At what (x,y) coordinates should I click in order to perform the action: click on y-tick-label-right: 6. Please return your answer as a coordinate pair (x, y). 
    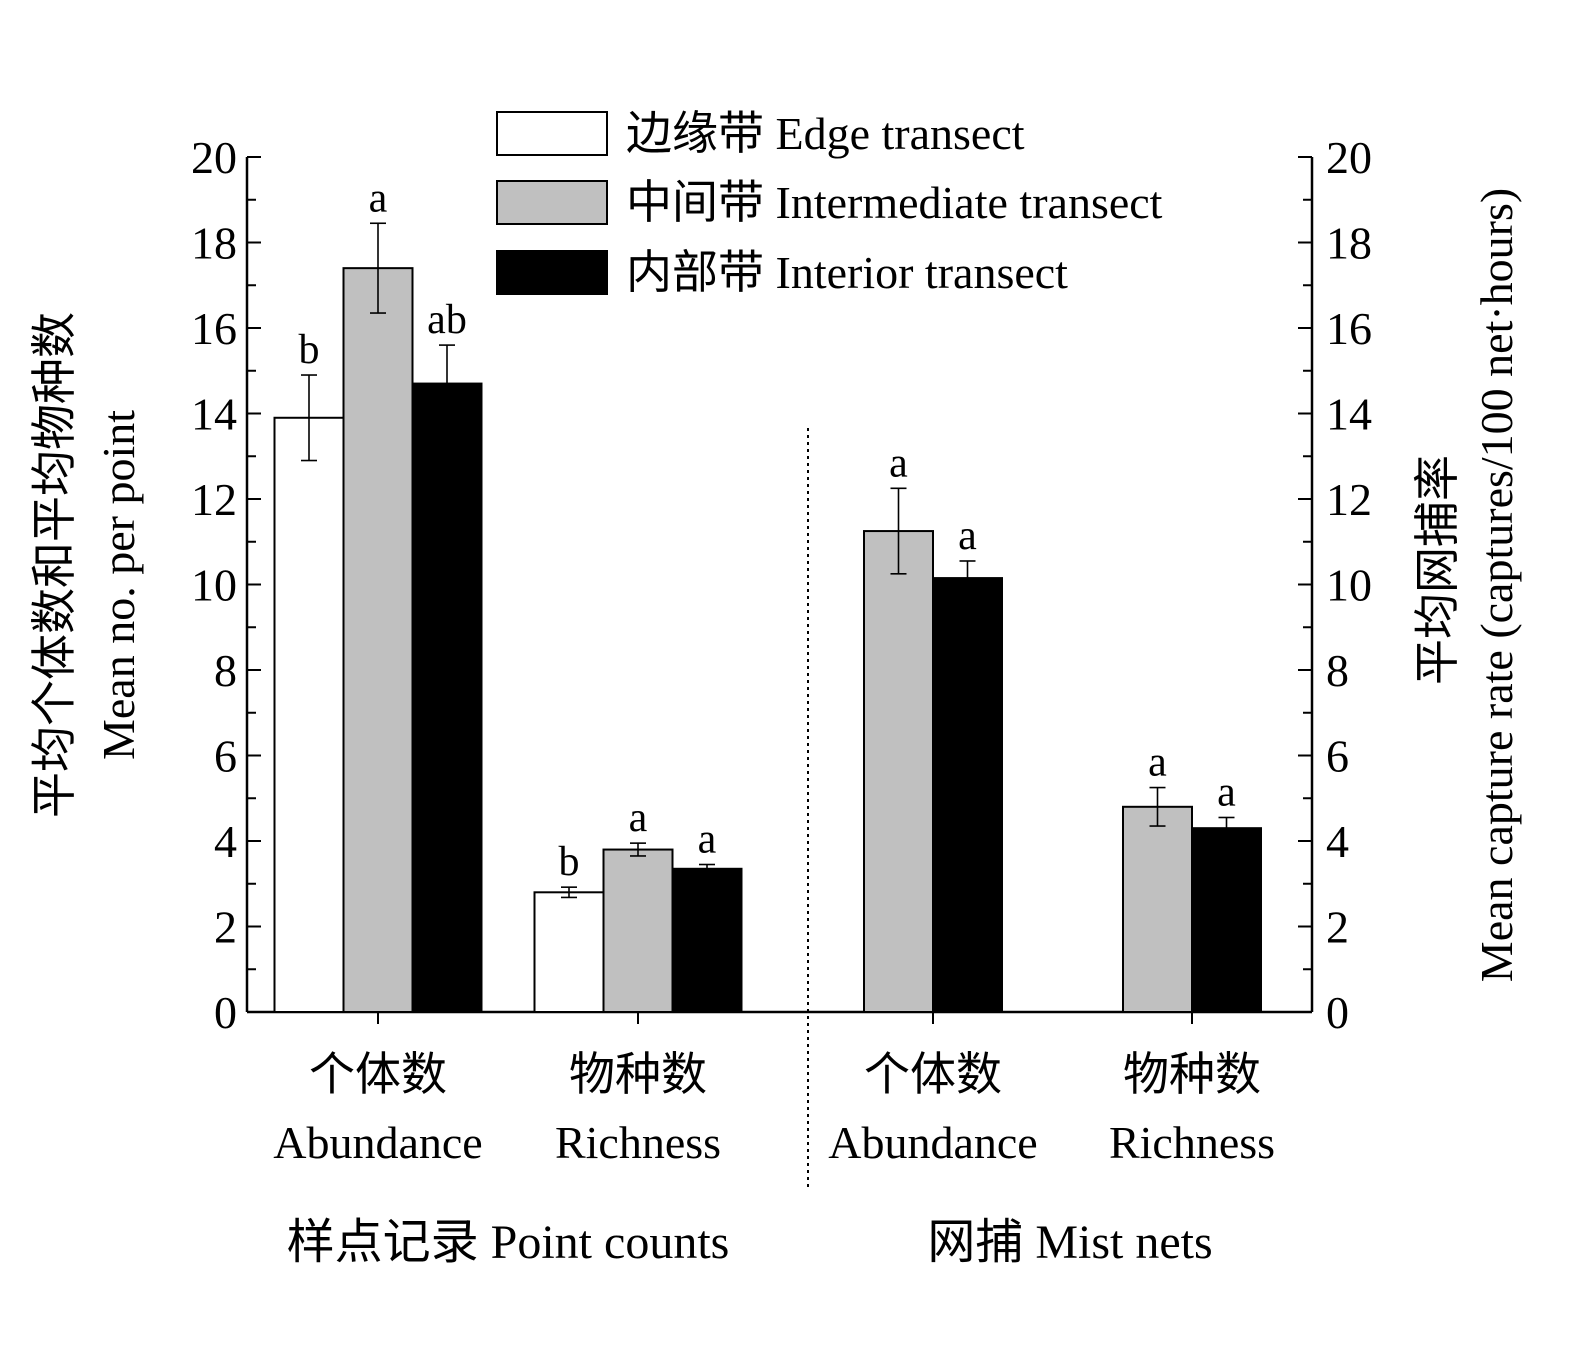
    Looking at the image, I should click on (1337, 756).